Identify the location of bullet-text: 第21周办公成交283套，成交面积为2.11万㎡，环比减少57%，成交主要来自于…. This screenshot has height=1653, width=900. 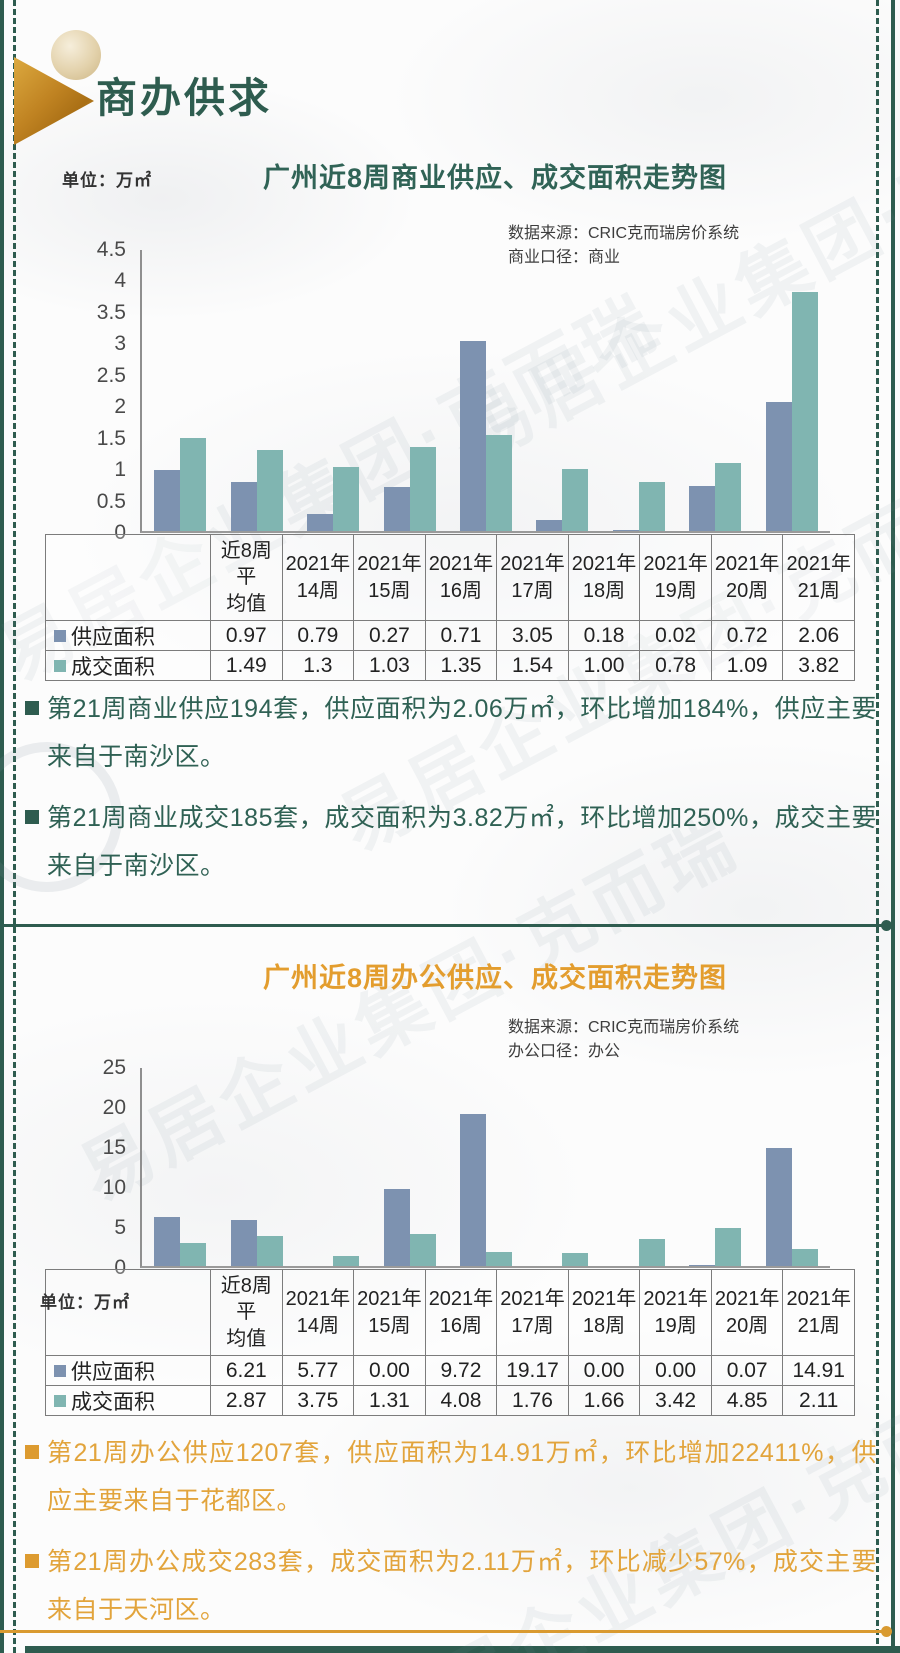
(462, 1586).